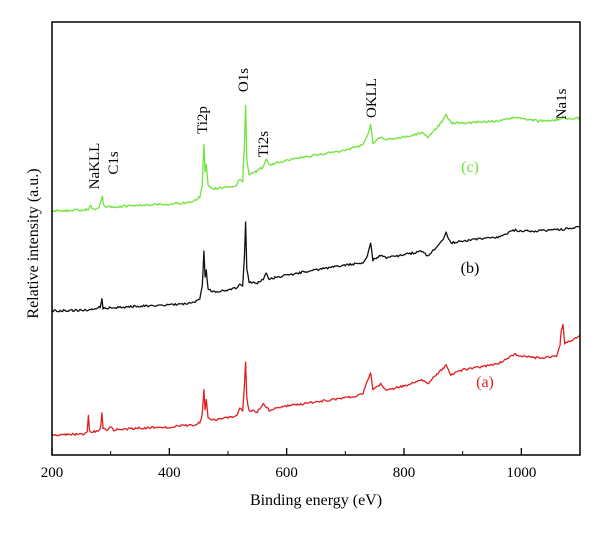  Describe the element at coordinates (264, 144) in the screenshot. I see `peak-label-ti2s: Ti2s` at that location.